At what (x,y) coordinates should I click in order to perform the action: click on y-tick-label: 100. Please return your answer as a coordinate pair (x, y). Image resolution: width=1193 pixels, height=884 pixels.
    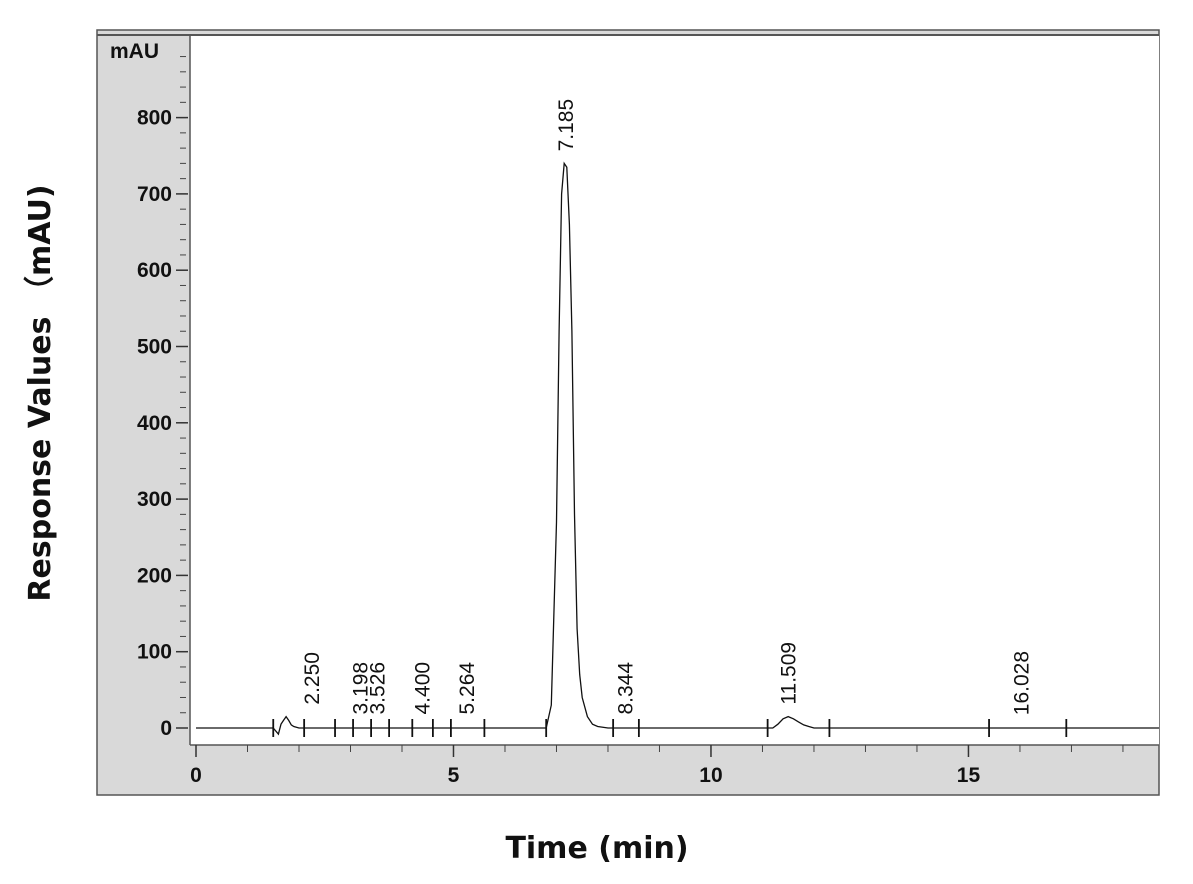
    Looking at the image, I should click on (154, 652).